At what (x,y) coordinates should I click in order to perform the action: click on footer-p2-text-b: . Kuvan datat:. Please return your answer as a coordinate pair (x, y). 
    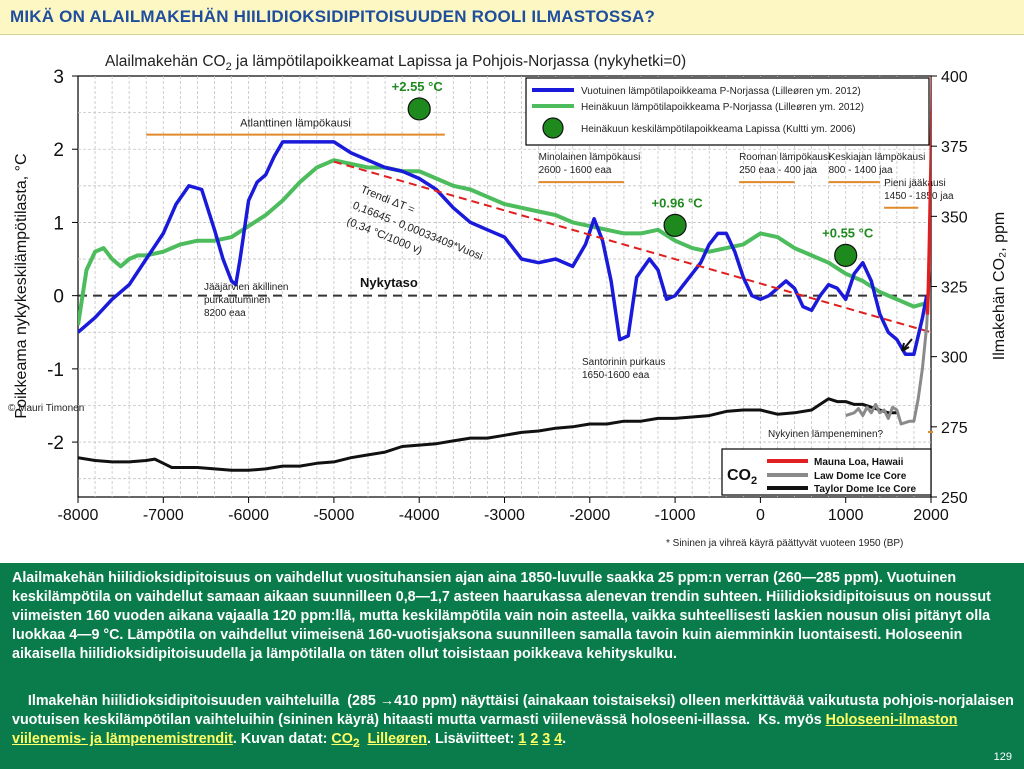
    Looking at the image, I should click on (282, 739).